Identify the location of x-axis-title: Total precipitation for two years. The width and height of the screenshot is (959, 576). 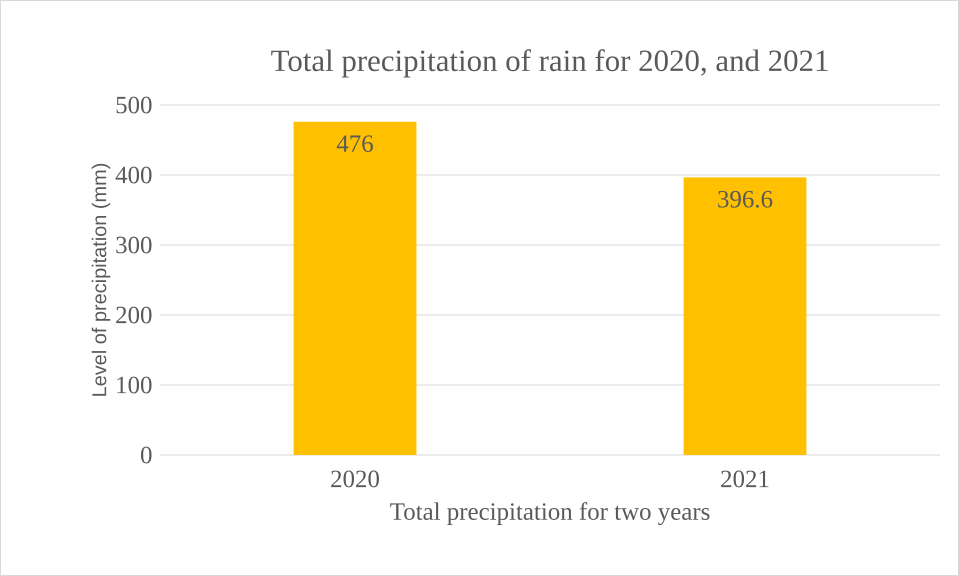
(550, 514).